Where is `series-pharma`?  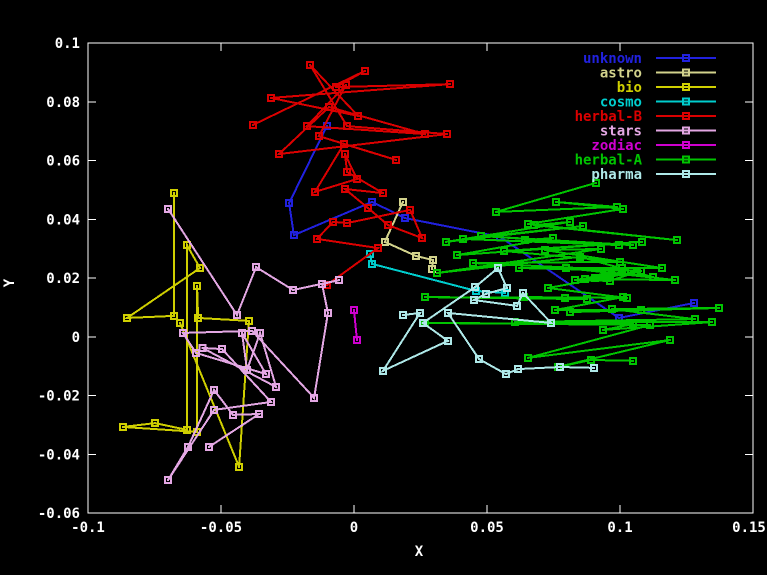
series-pharma is located at coordinates (488, 321).